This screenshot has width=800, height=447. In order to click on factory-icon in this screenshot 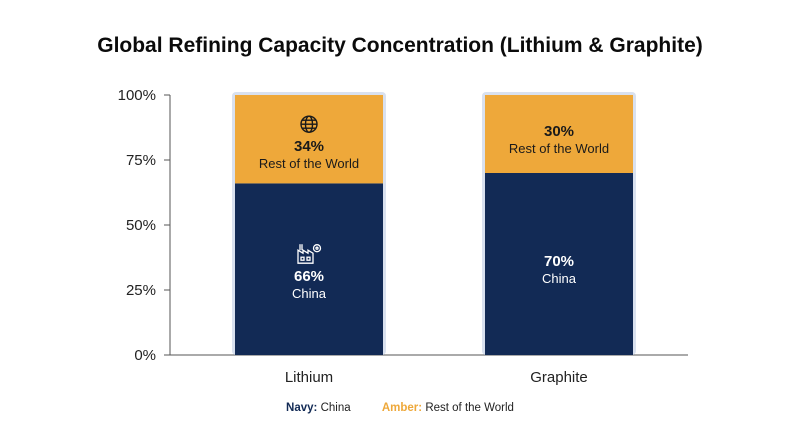, I will do `click(309, 254)`.